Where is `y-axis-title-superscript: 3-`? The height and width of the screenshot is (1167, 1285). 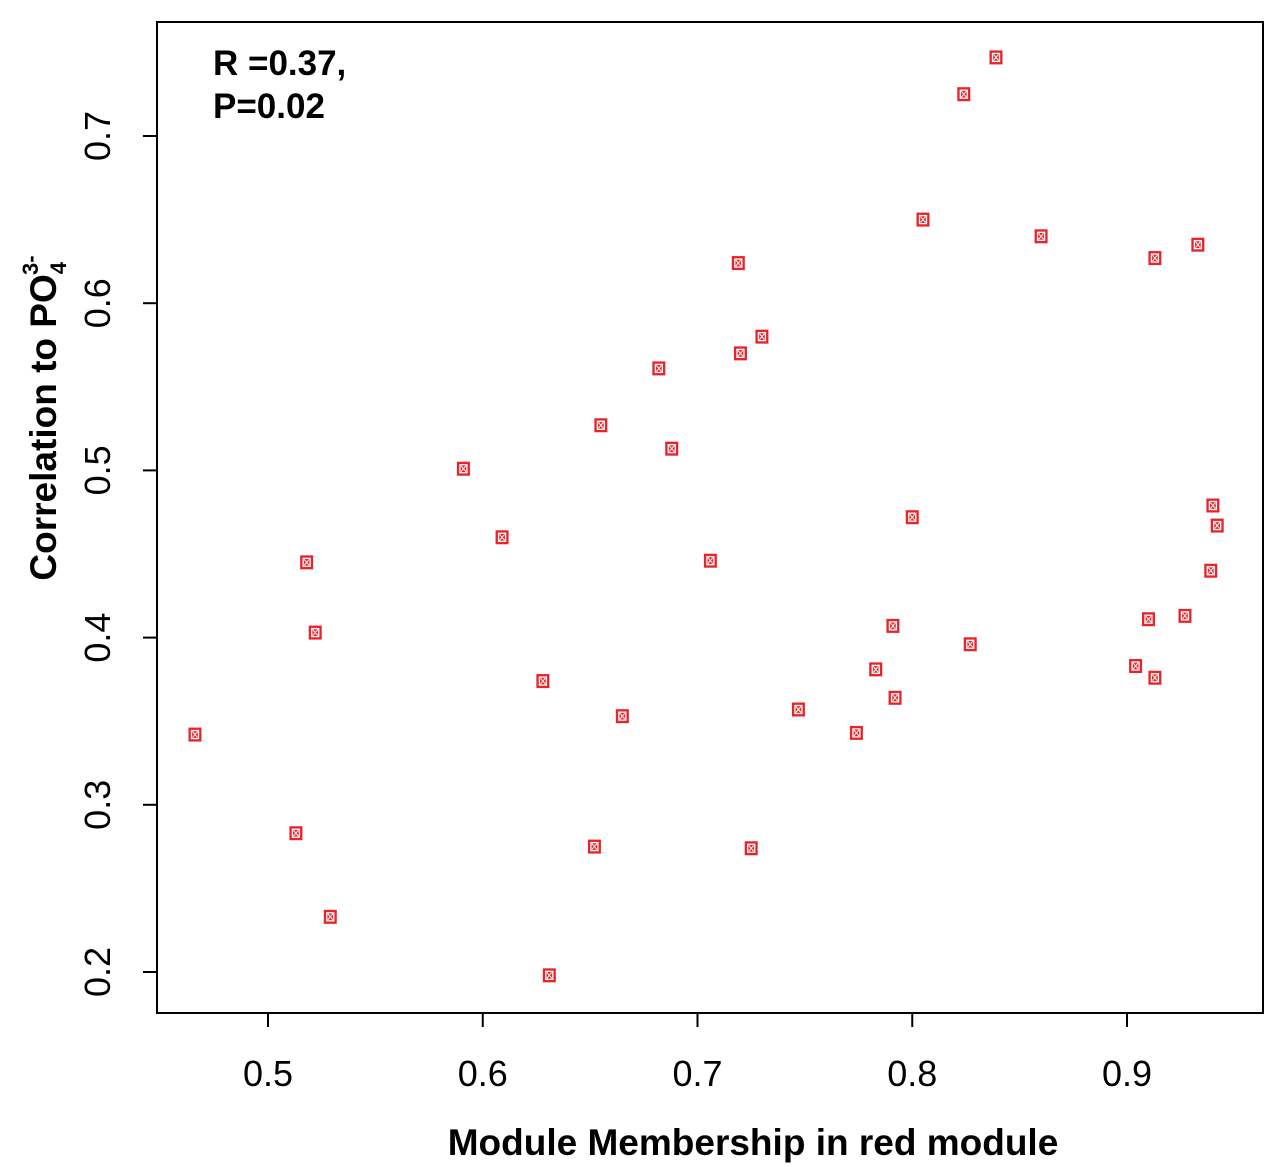 y-axis-title-superscript: 3- is located at coordinates (30, 265).